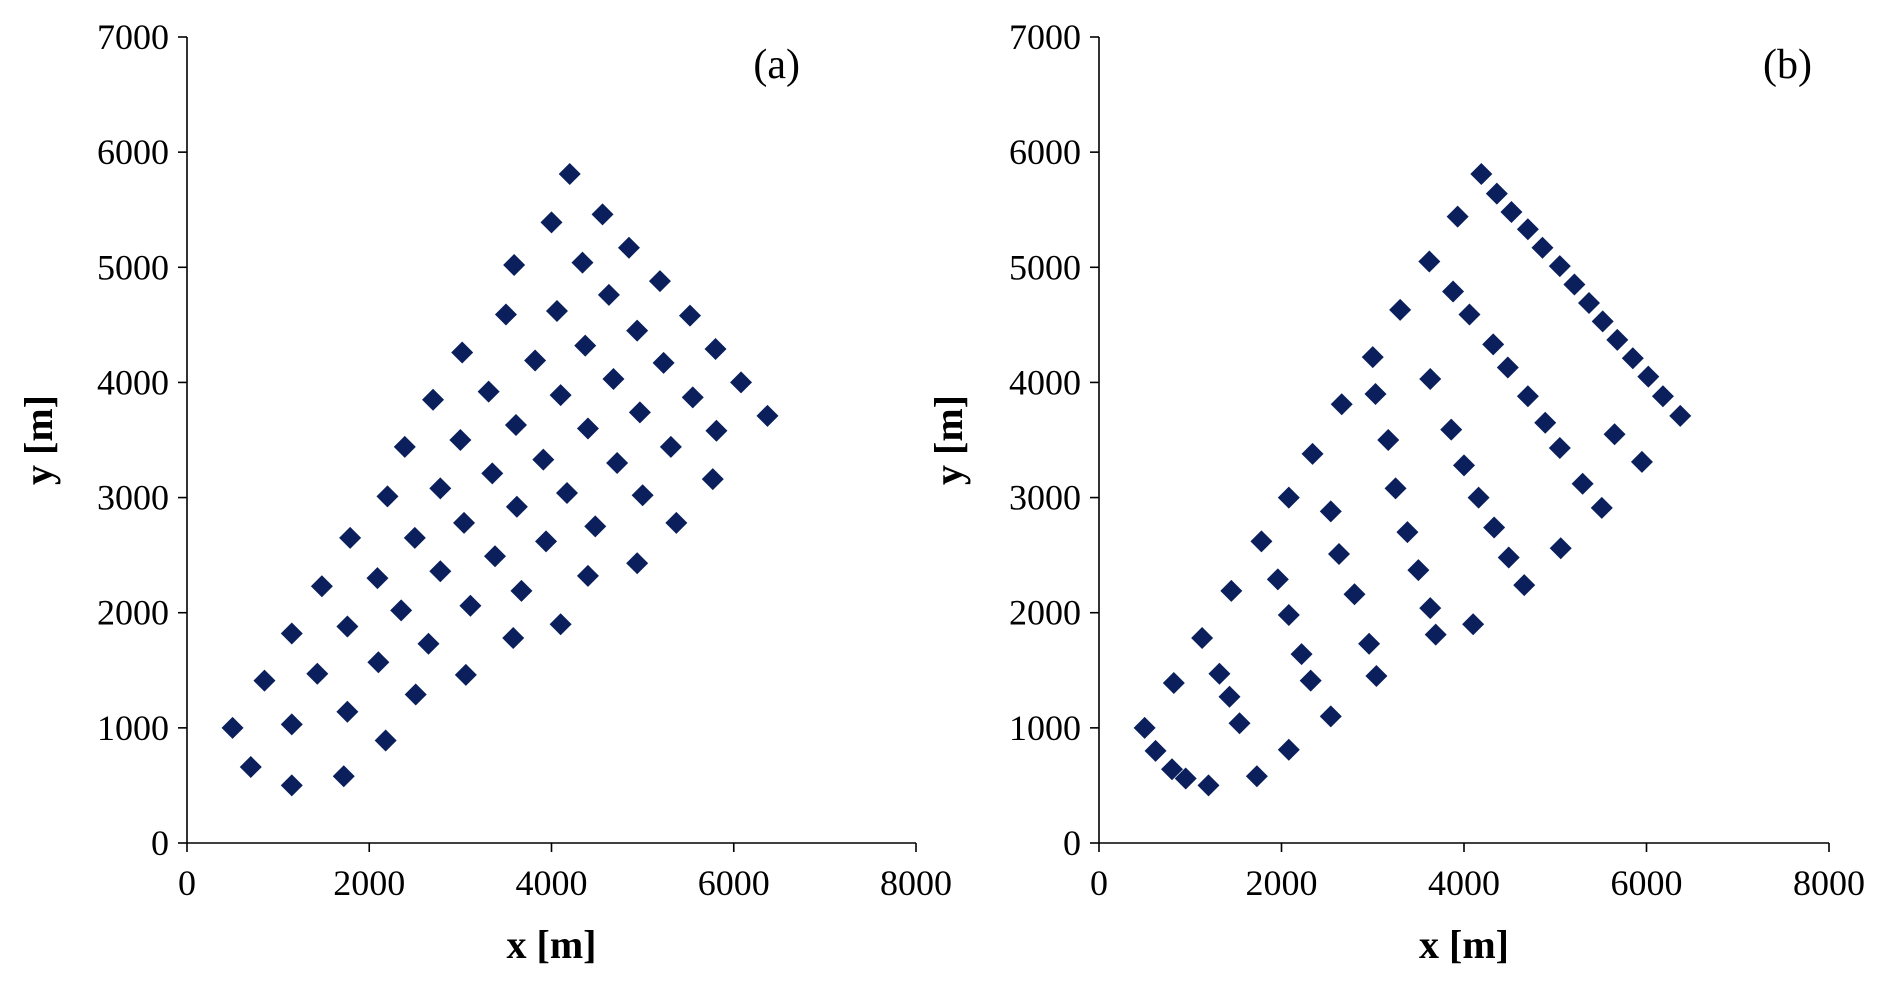 This screenshot has height=997, width=1892. What do you see at coordinates (133, 267) in the screenshot?
I see `y-tick-label: 5000` at bounding box center [133, 267].